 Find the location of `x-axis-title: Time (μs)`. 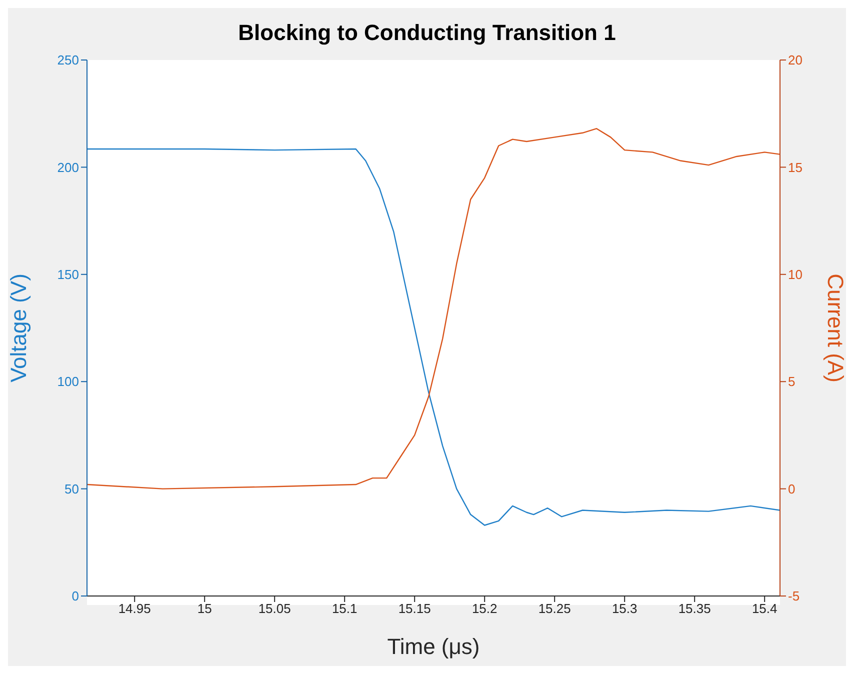

x-axis-title: Time (μs) is located at coordinates (433, 646).